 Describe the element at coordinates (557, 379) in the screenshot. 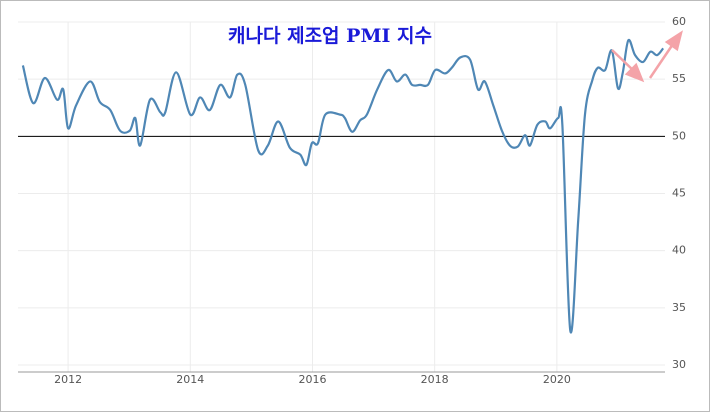

I see `x-tick-label: 2020` at that location.